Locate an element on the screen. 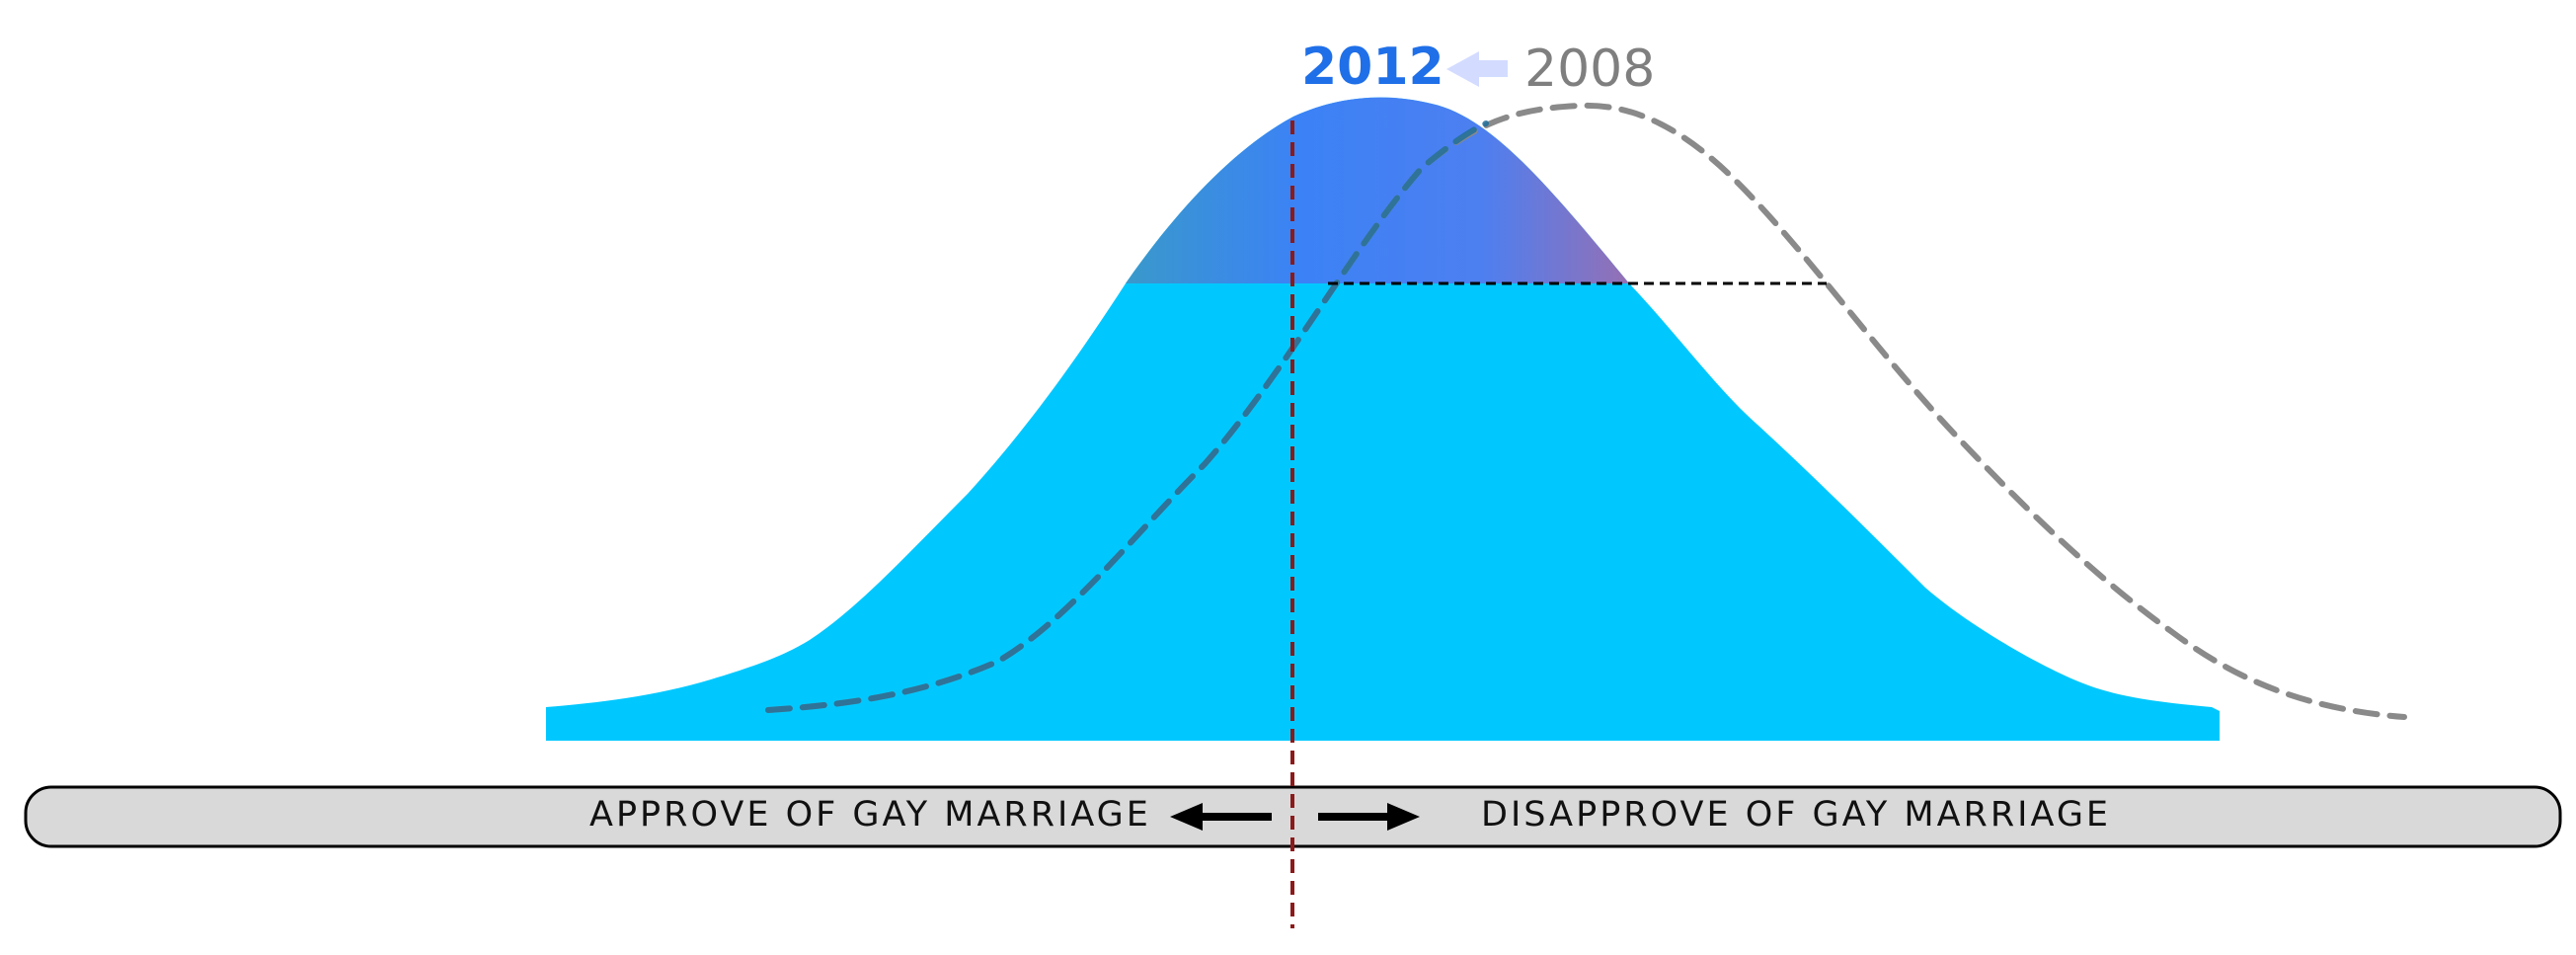  year-2008-label: 2008 is located at coordinates (1590, 69).